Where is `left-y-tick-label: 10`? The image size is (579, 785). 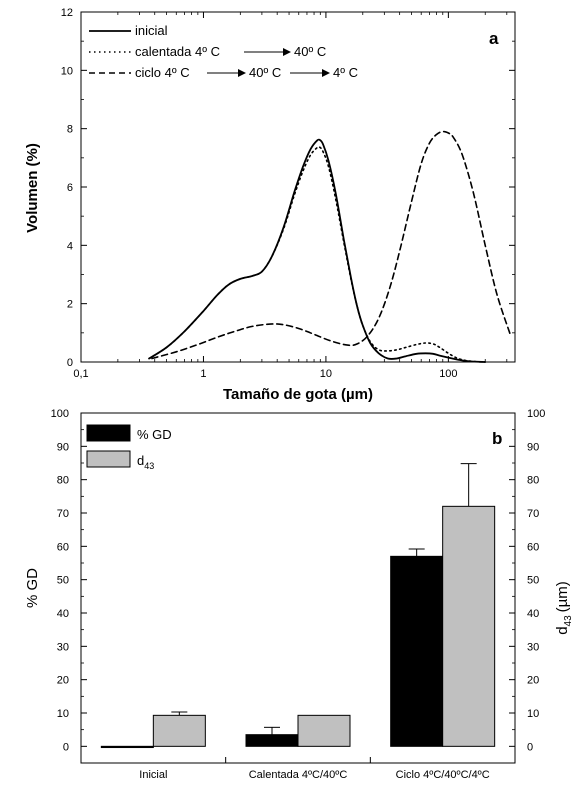
left-y-tick-label: 10 is located at coordinates (63, 714).